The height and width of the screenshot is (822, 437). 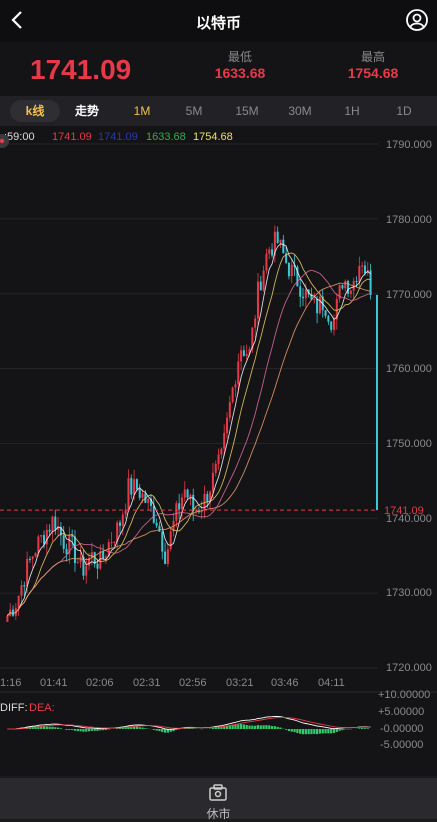 I want to click on tab-period-15m: 15M, so click(x=247, y=111).